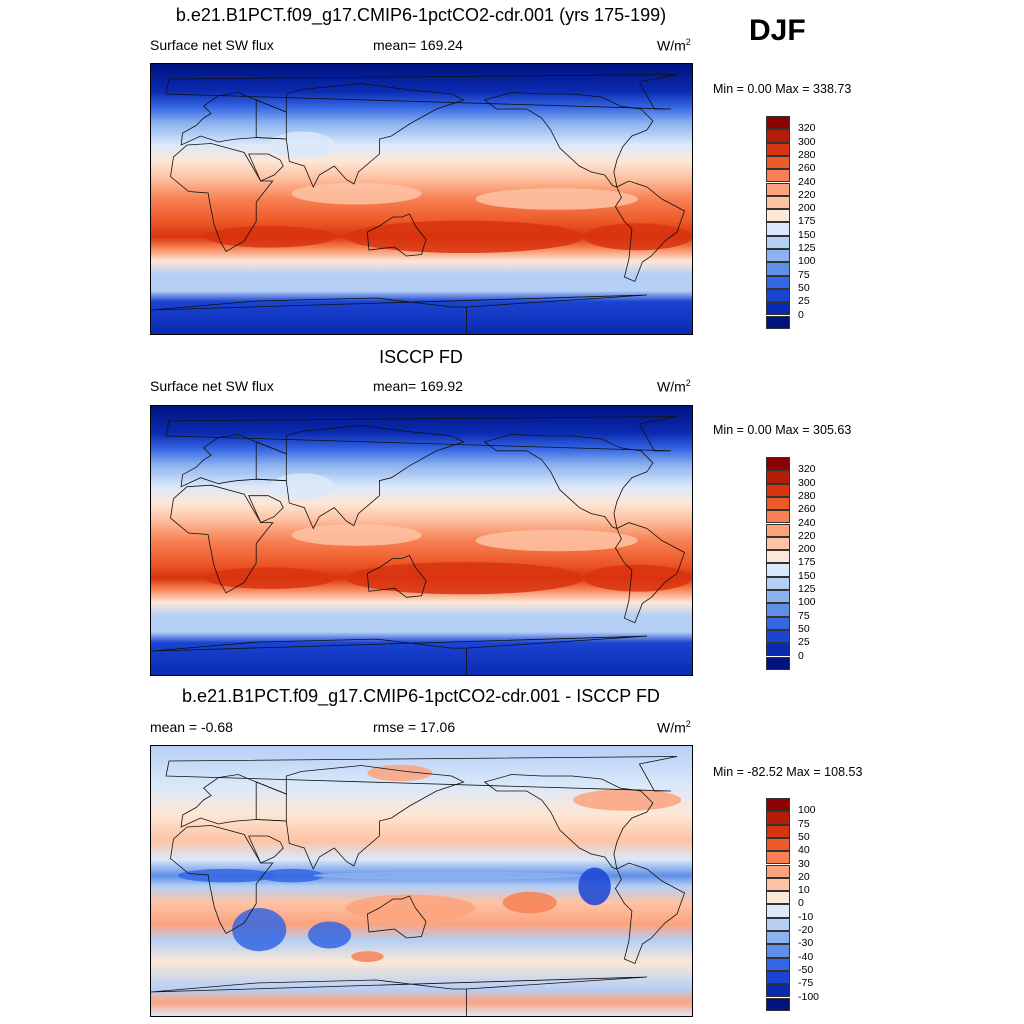 This screenshot has height=1024, width=1024. I want to click on panel2-units-base: W/m, so click(671, 386).